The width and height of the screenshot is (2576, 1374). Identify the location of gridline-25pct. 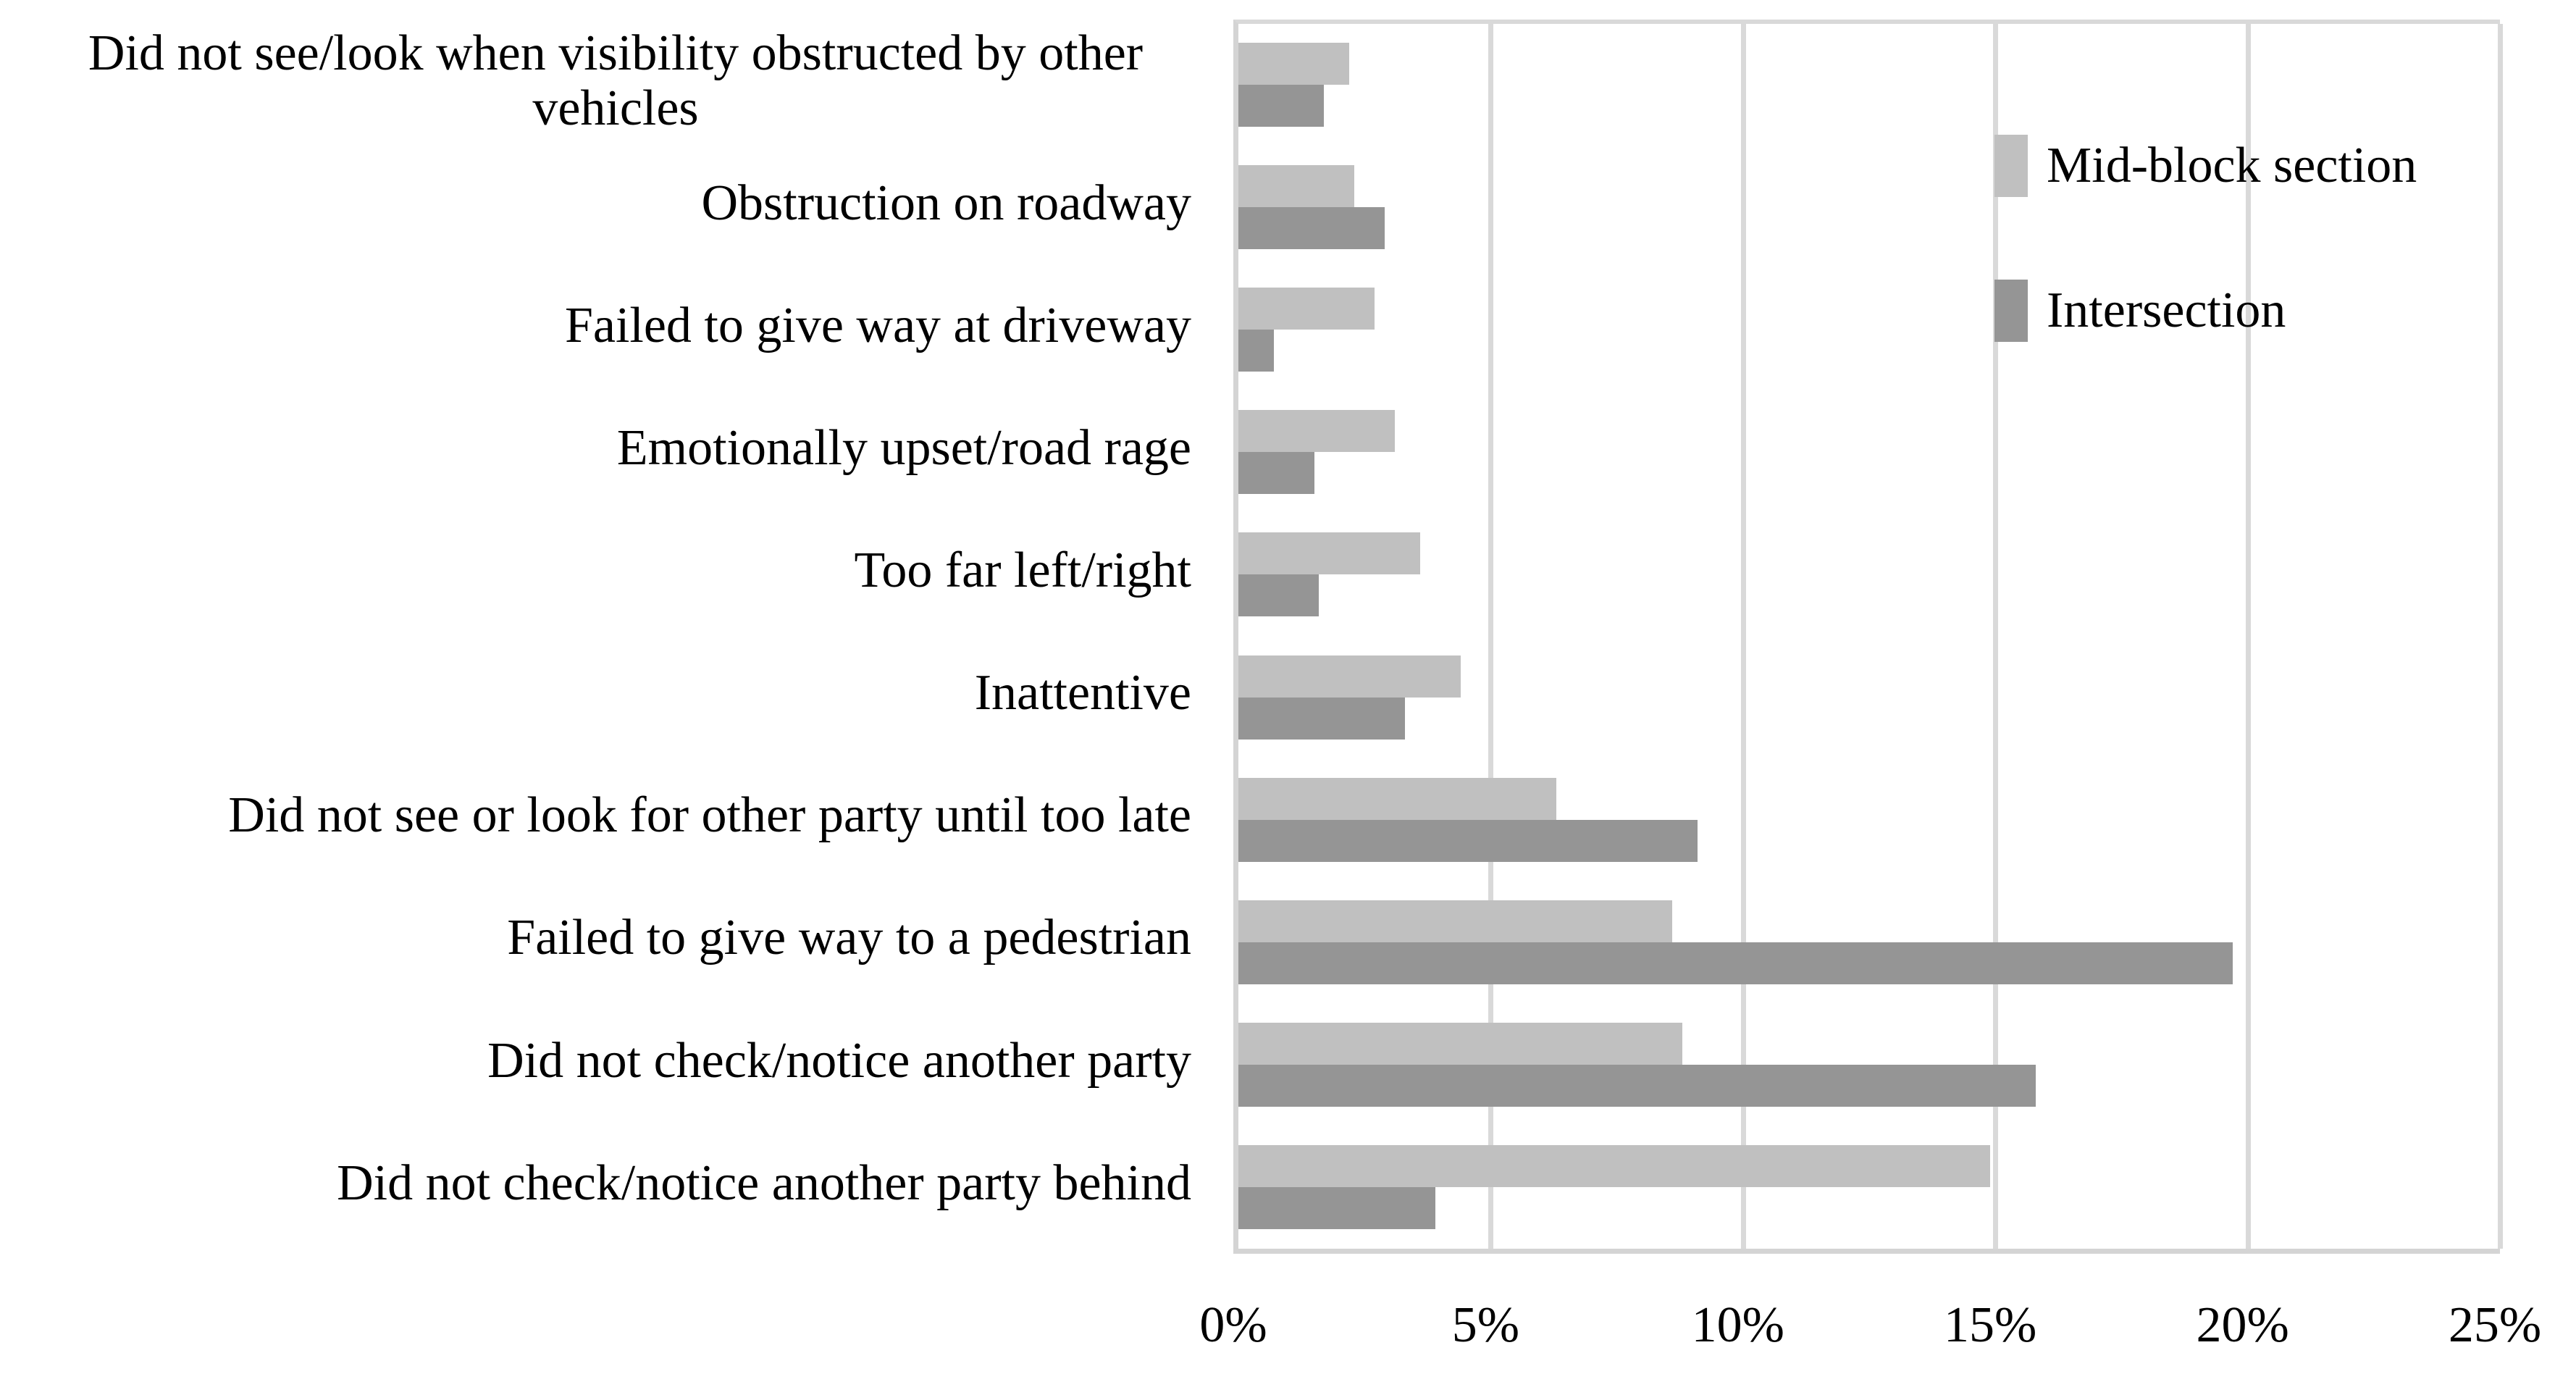
(2500, 636).